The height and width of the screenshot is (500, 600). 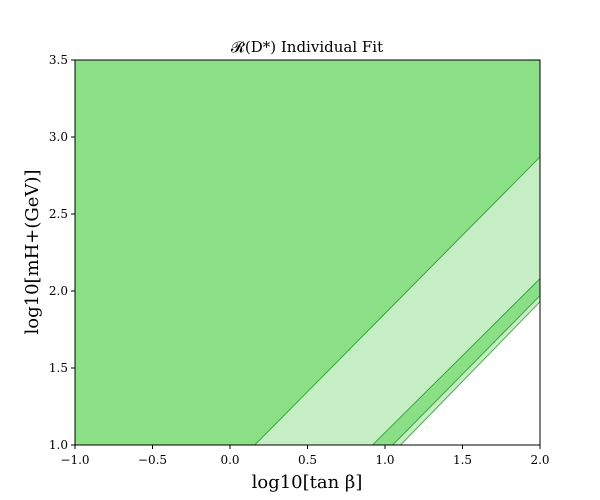 I want to click on y-tick-label: 1.5, so click(x=58, y=368).